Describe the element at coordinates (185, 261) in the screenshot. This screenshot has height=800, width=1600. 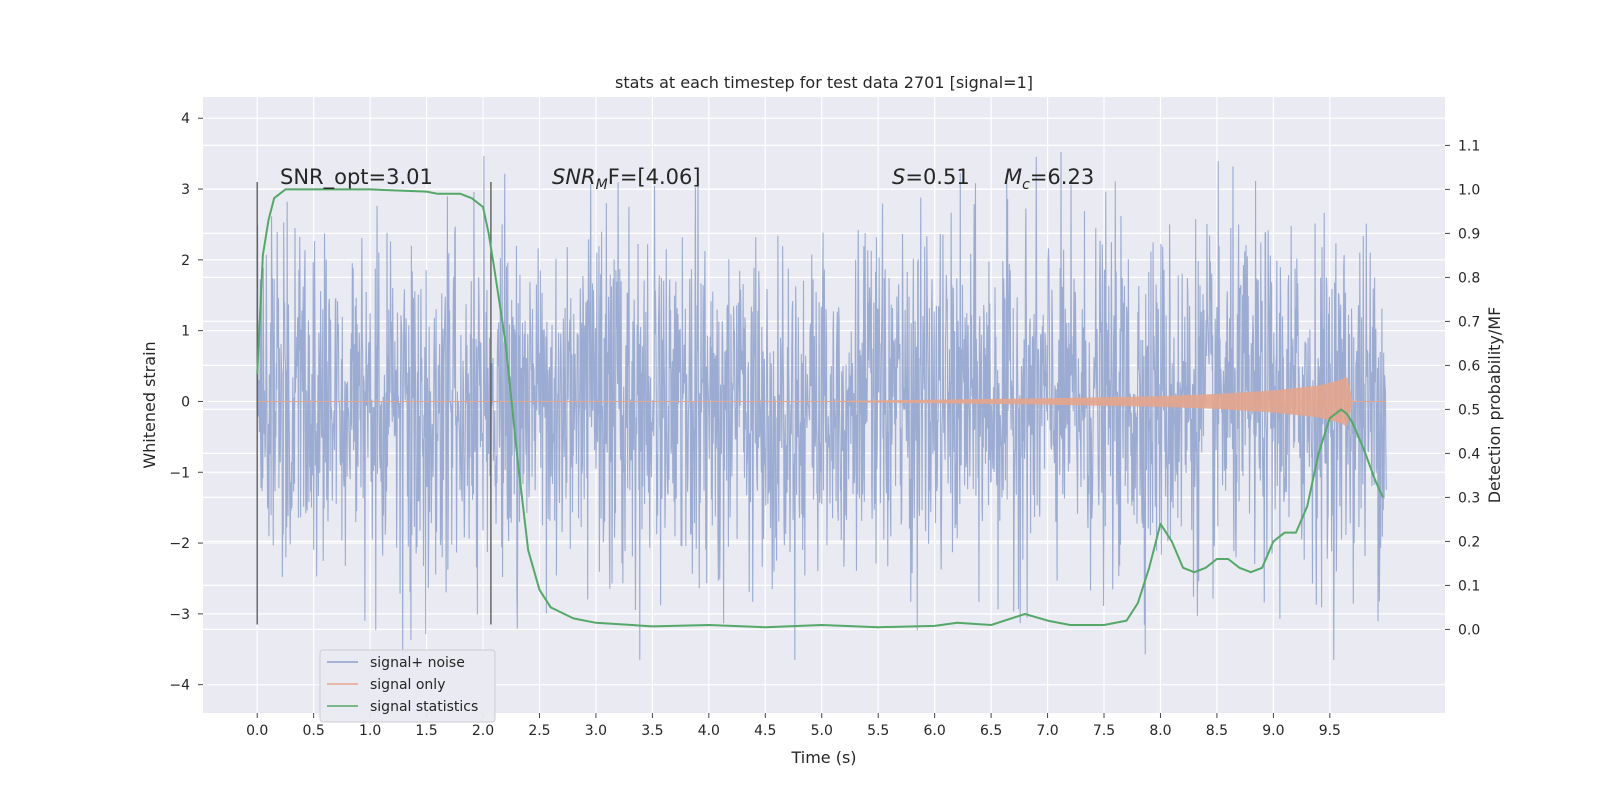
I see `y-tick-label: 2` at that location.